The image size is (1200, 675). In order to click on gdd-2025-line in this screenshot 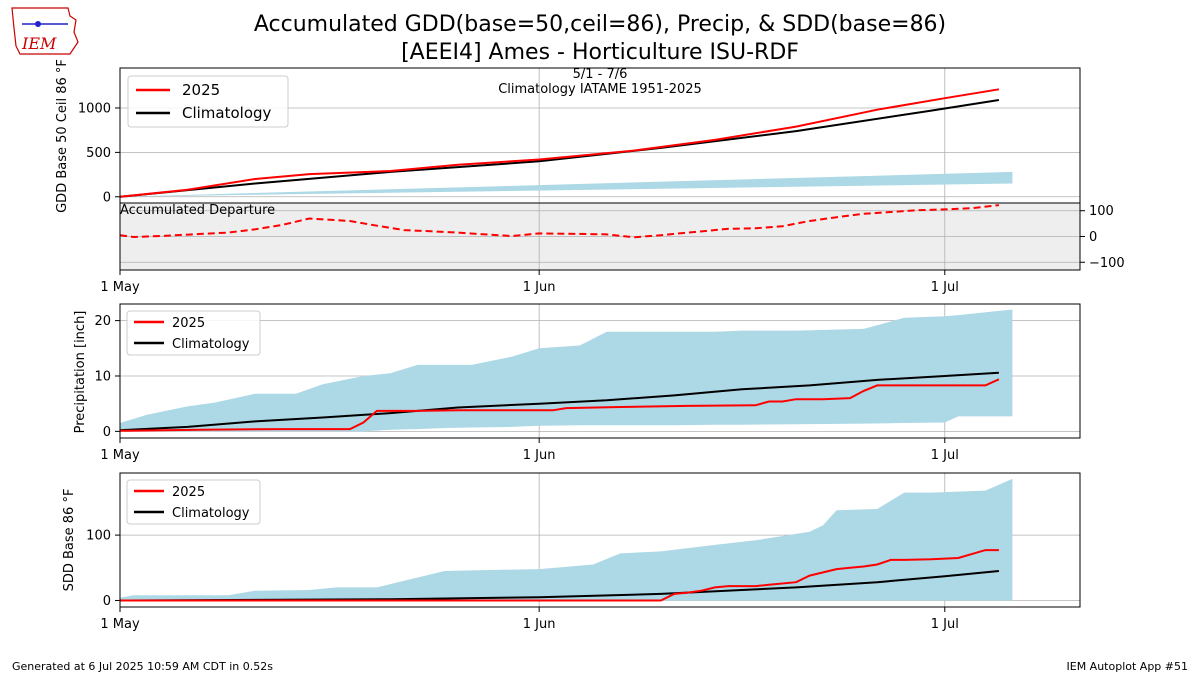, I will do `click(559, 143)`.